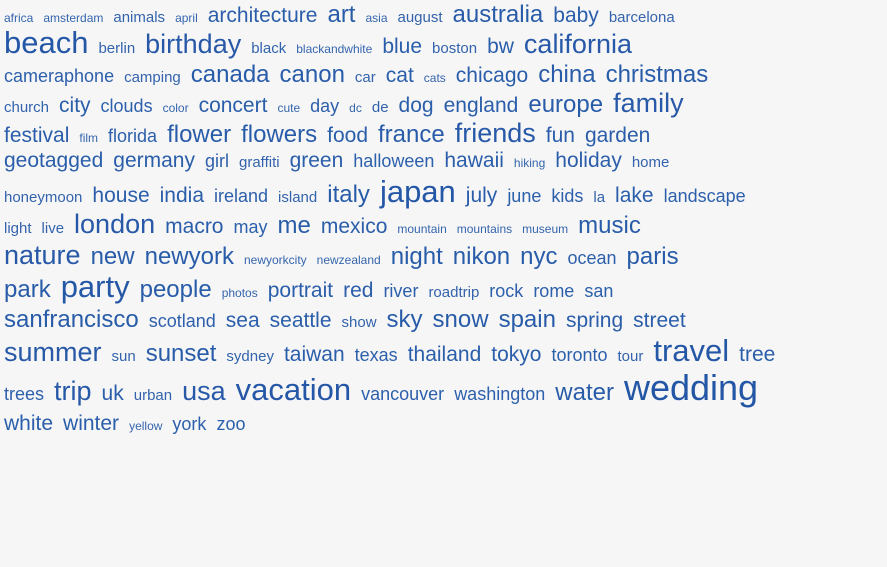  Describe the element at coordinates (630, 356) in the screenshot. I see `tag-link-tour: tour` at that location.